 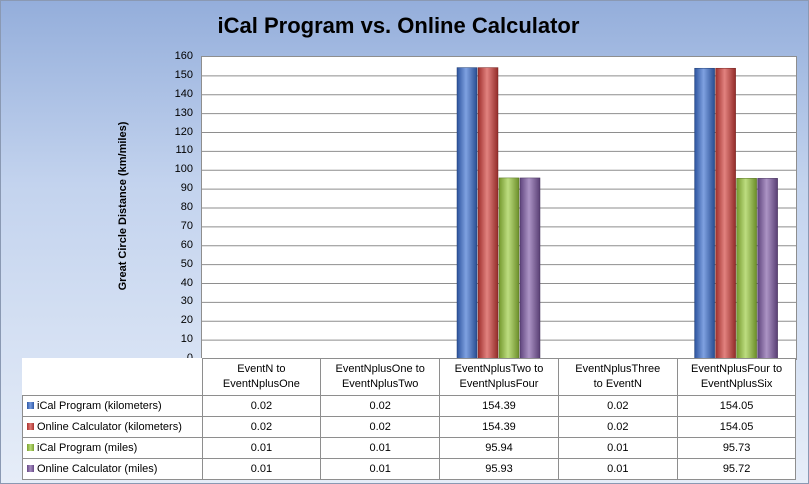 What do you see at coordinates (499, 469) in the screenshot?
I see `data-label: 95.93` at bounding box center [499, 469].